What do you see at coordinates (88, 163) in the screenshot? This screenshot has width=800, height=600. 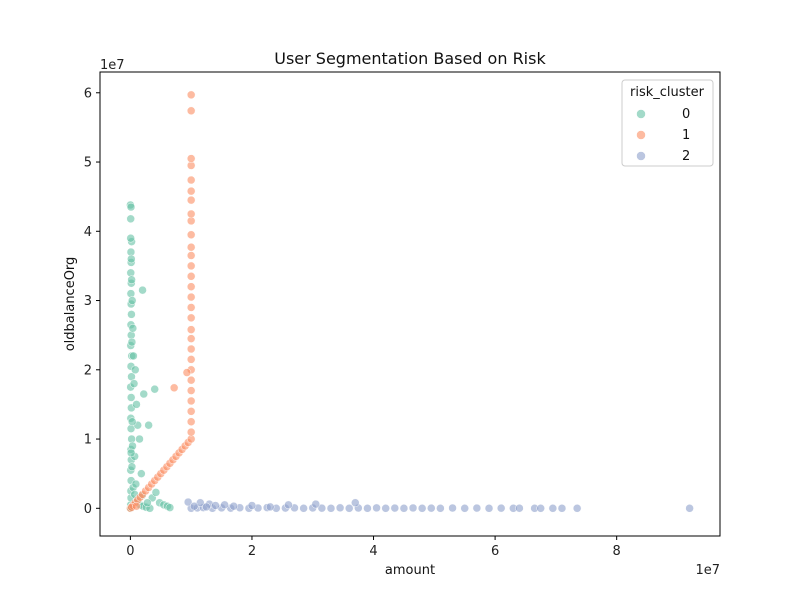 I see `y-tick-label: 5` at bounding box center [88, 163].